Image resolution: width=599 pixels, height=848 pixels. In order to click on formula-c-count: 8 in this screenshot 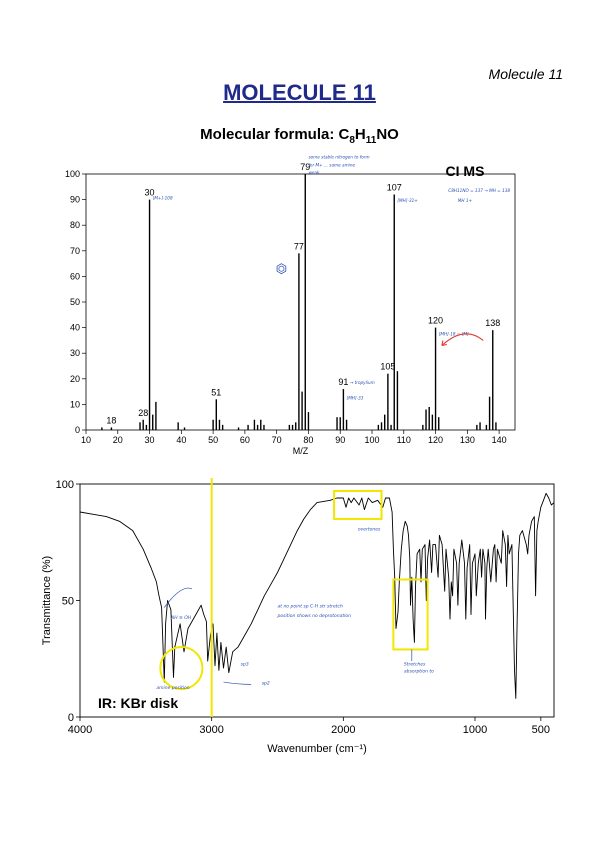, I will do `click(352, 140)`.